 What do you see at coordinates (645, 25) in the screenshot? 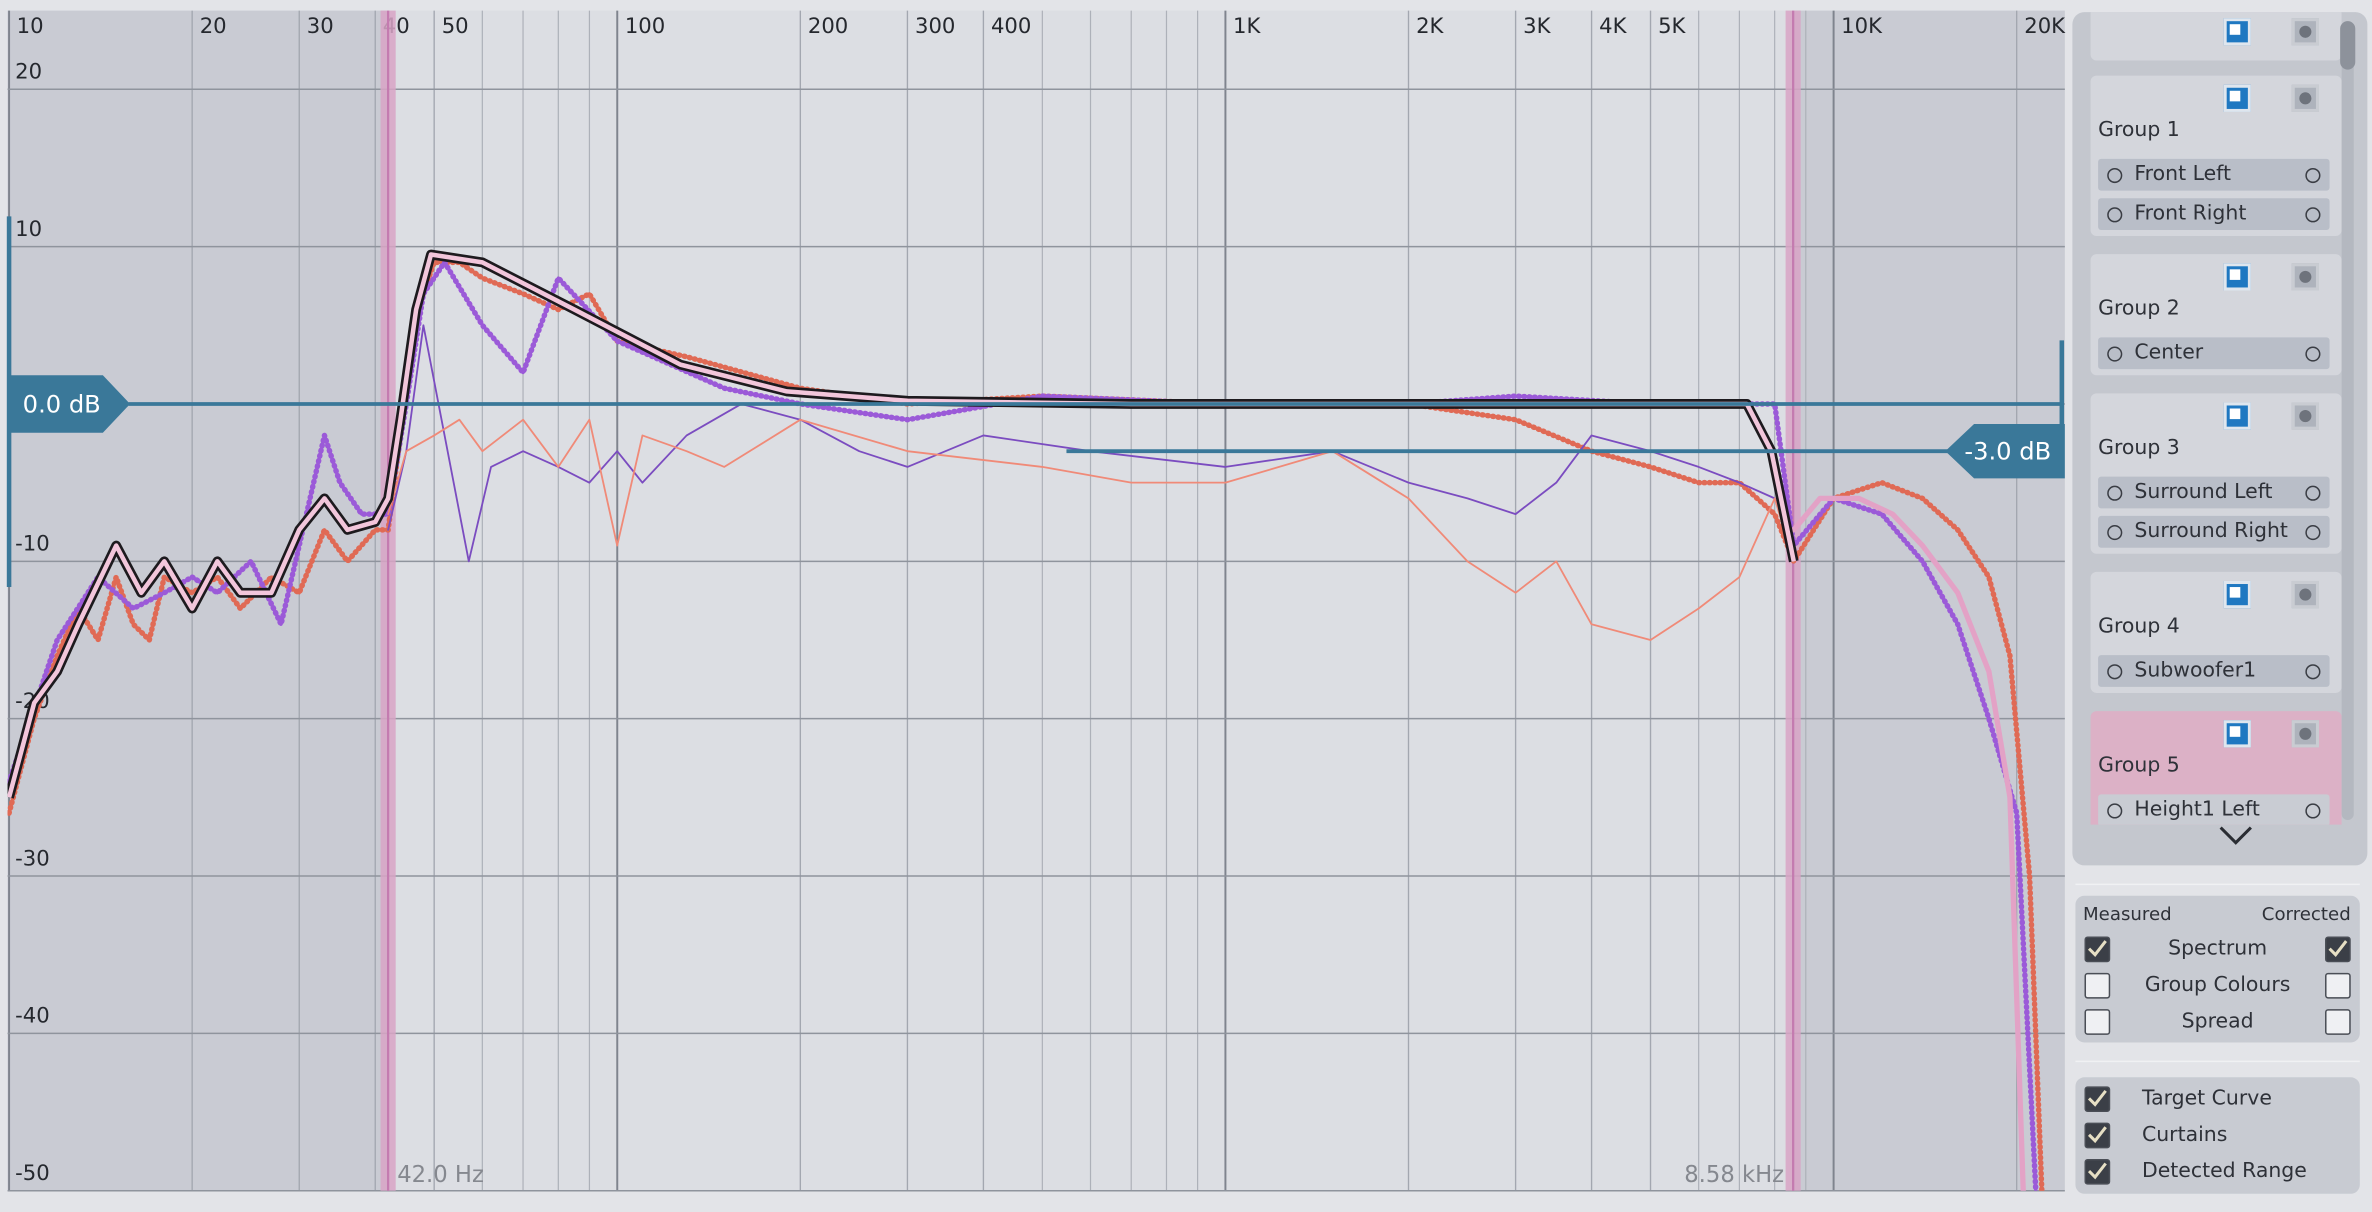
I see `x-tick-label: 100` at bounding box center [645, 25].